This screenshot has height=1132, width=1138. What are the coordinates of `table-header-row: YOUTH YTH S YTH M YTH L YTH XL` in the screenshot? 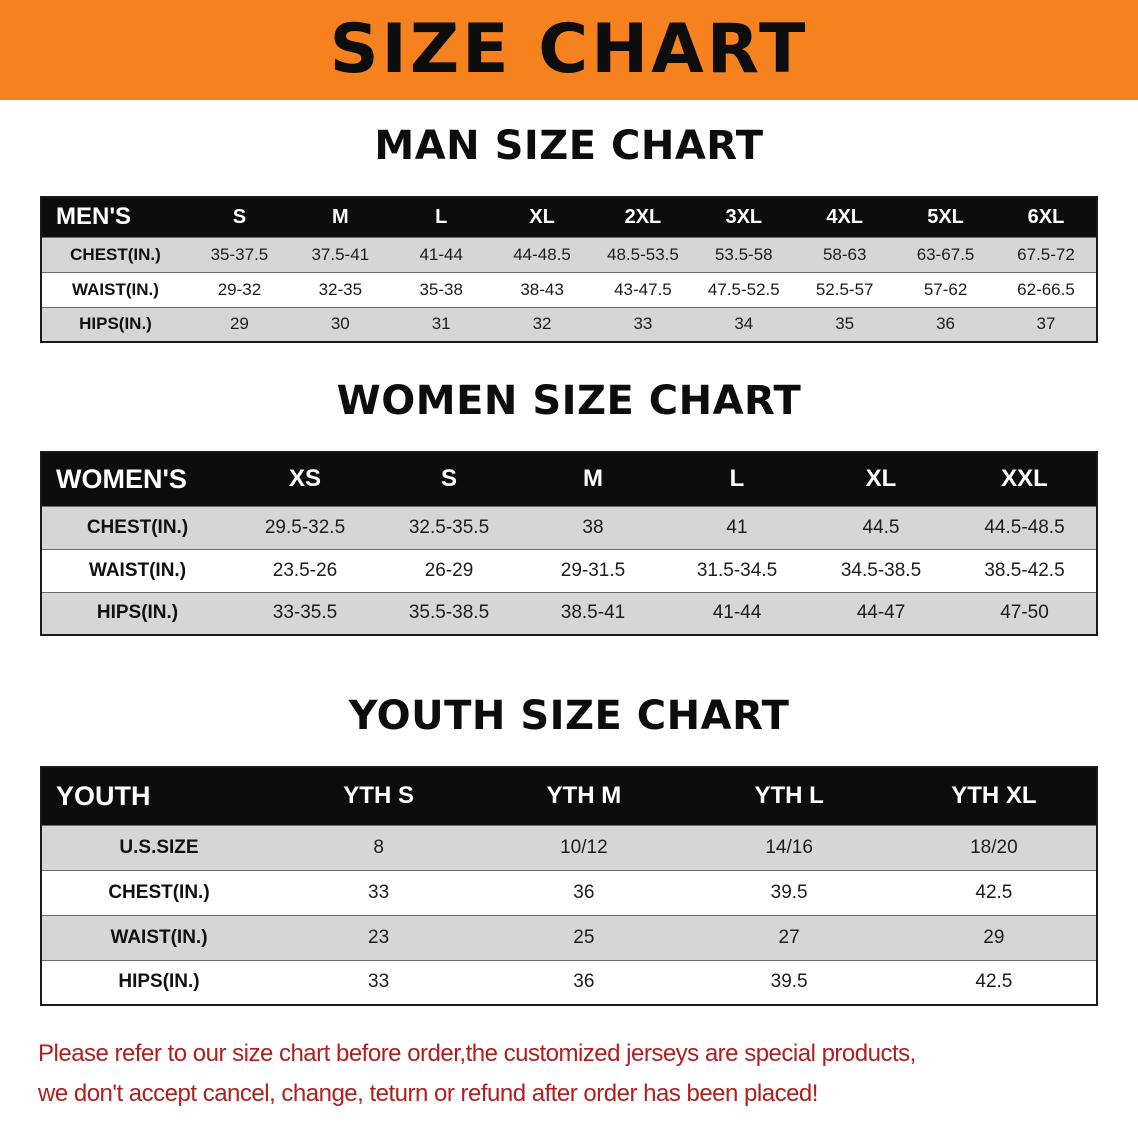 It's located at (569, 796).